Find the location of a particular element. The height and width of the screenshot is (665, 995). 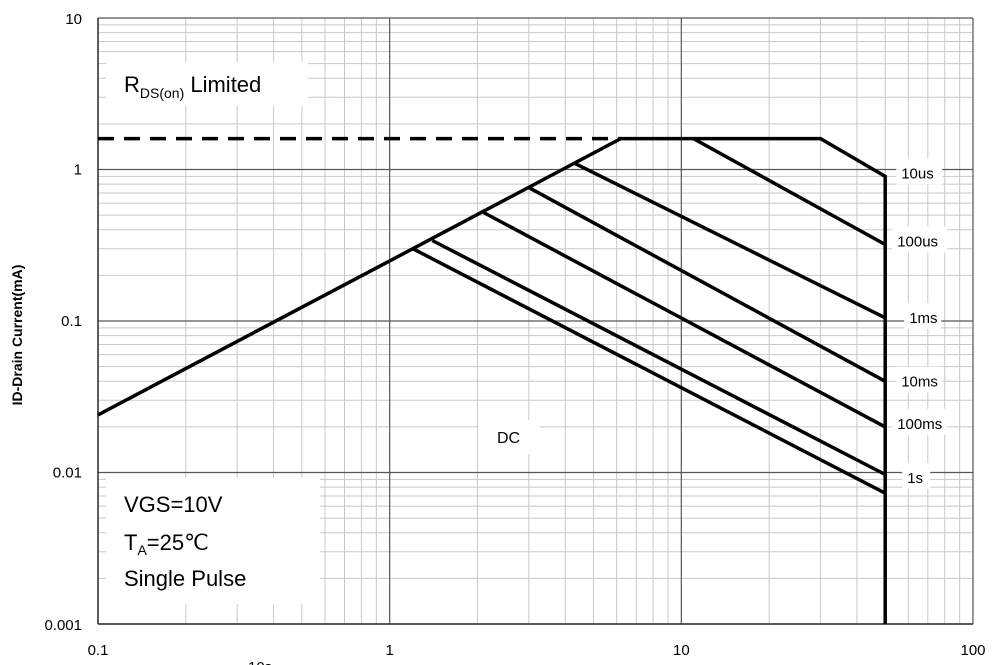

curve-label-1ms: 1ms is located at coordinates (923, 318).